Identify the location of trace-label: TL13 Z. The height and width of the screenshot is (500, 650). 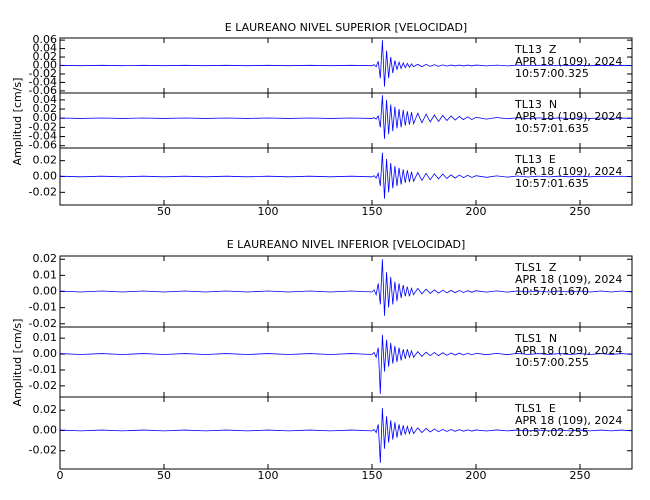
(535, 49).